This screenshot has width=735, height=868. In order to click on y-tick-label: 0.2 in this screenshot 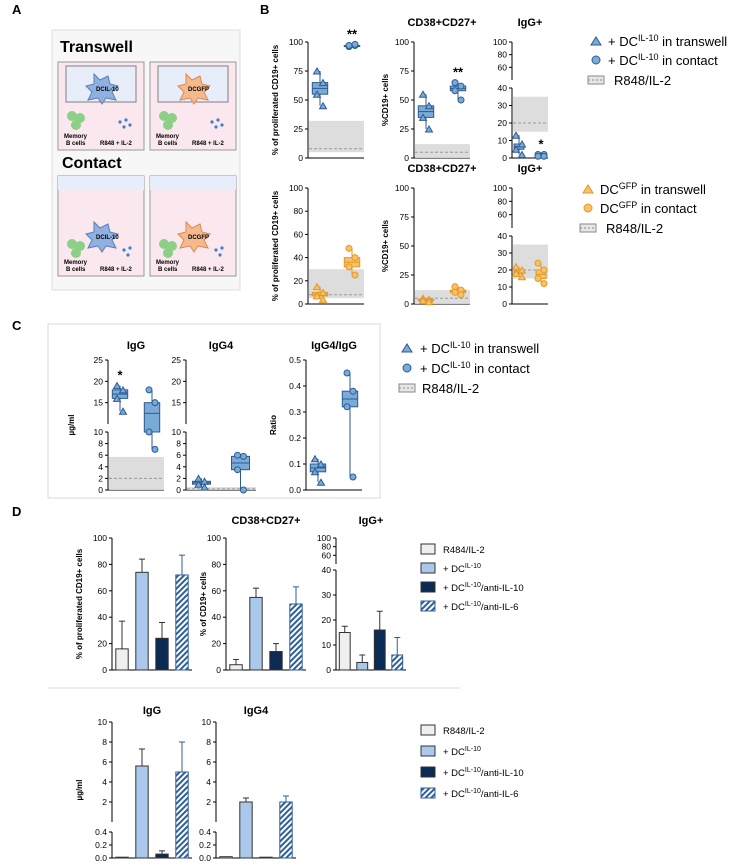, I will do `click(101, 845)`.